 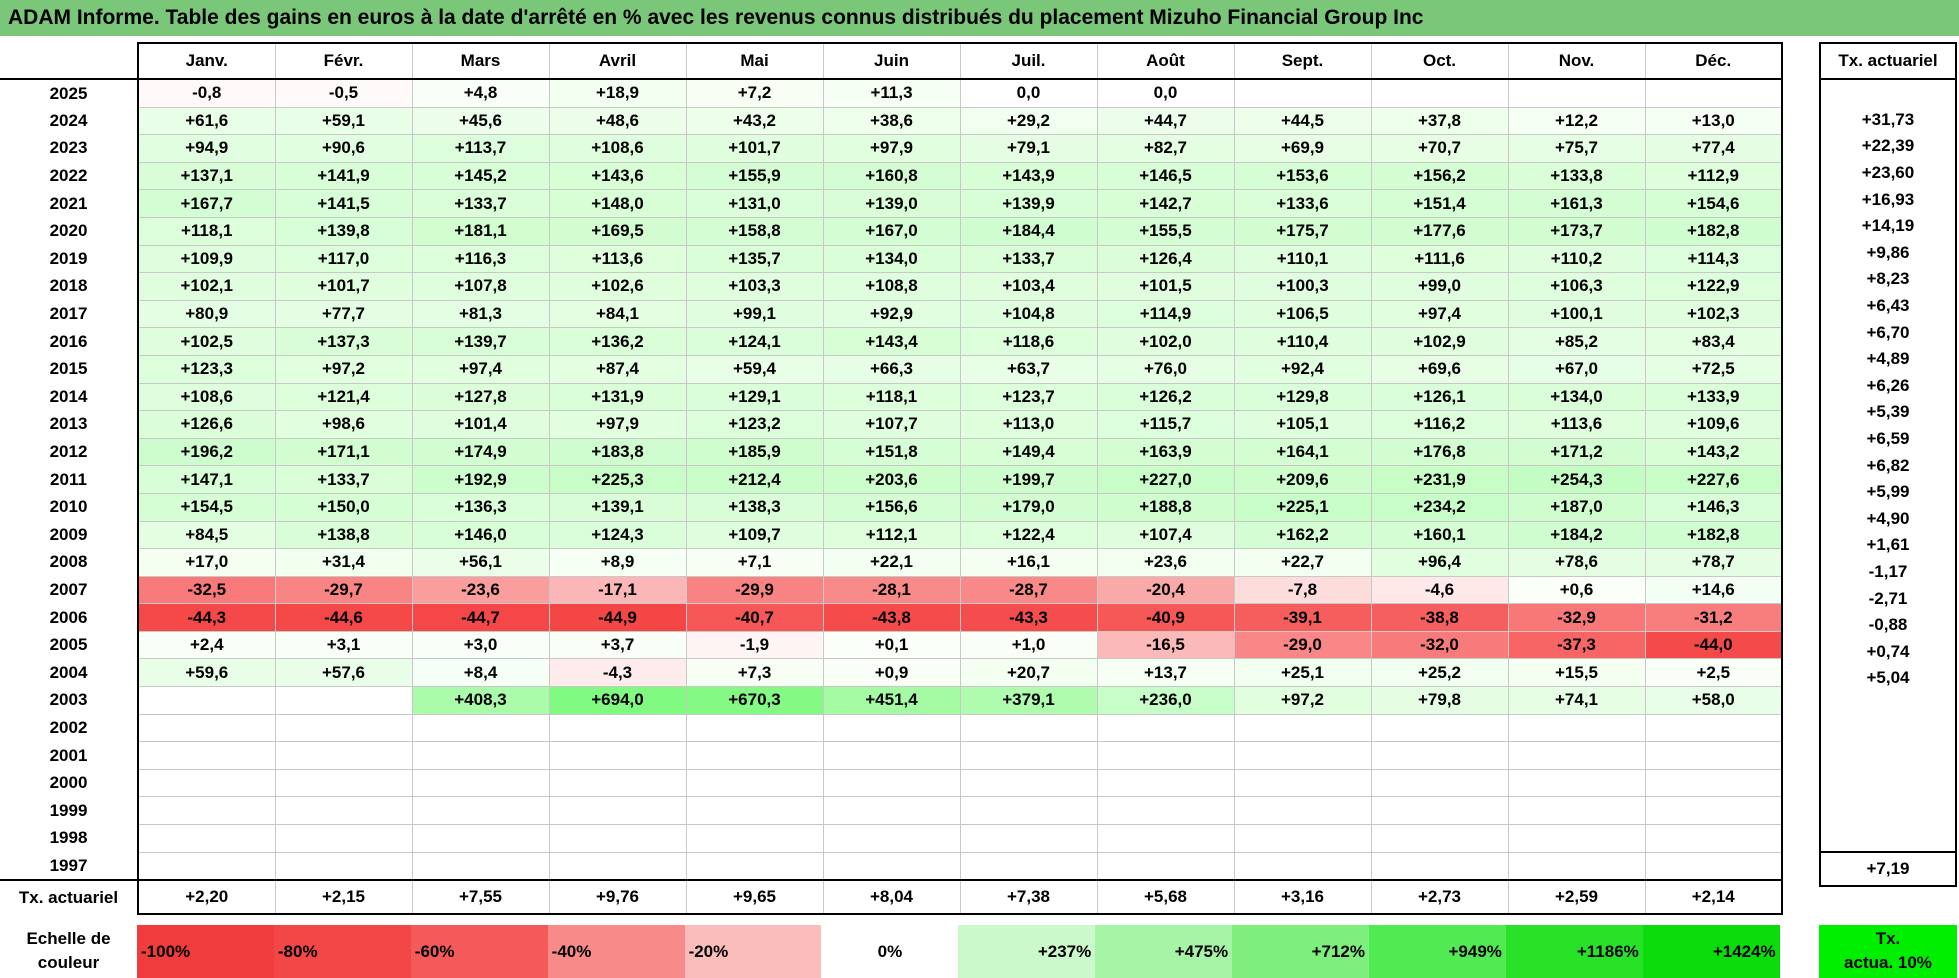 What do you see at coordinates (343, 535) in the screenshot?
I see `value-cell: +138,8` at bounding box center [343, 535].